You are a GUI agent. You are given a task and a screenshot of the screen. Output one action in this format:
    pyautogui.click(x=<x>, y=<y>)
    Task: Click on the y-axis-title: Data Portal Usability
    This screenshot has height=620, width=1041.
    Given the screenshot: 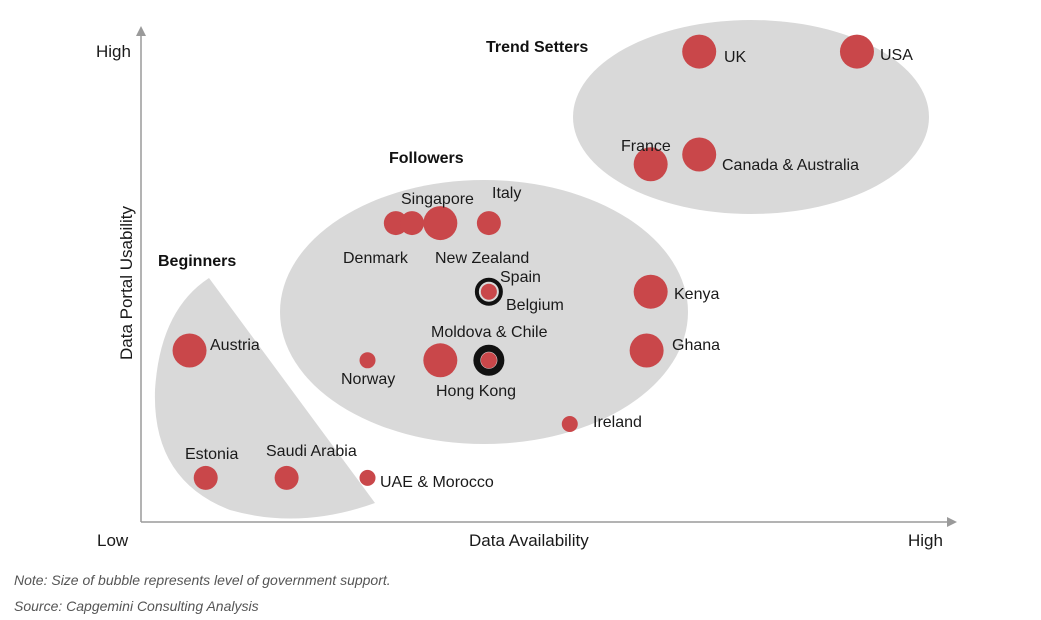 What is the action you would take?
    pyautogui.click(x=126, y=282)
    